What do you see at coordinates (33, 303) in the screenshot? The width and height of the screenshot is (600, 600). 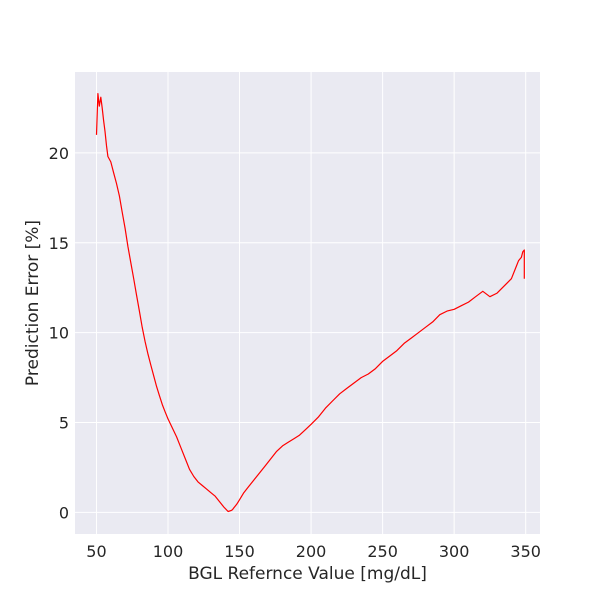 I see `y-axis-label: Prediction Error [%]` at bounding box center [33, 303].